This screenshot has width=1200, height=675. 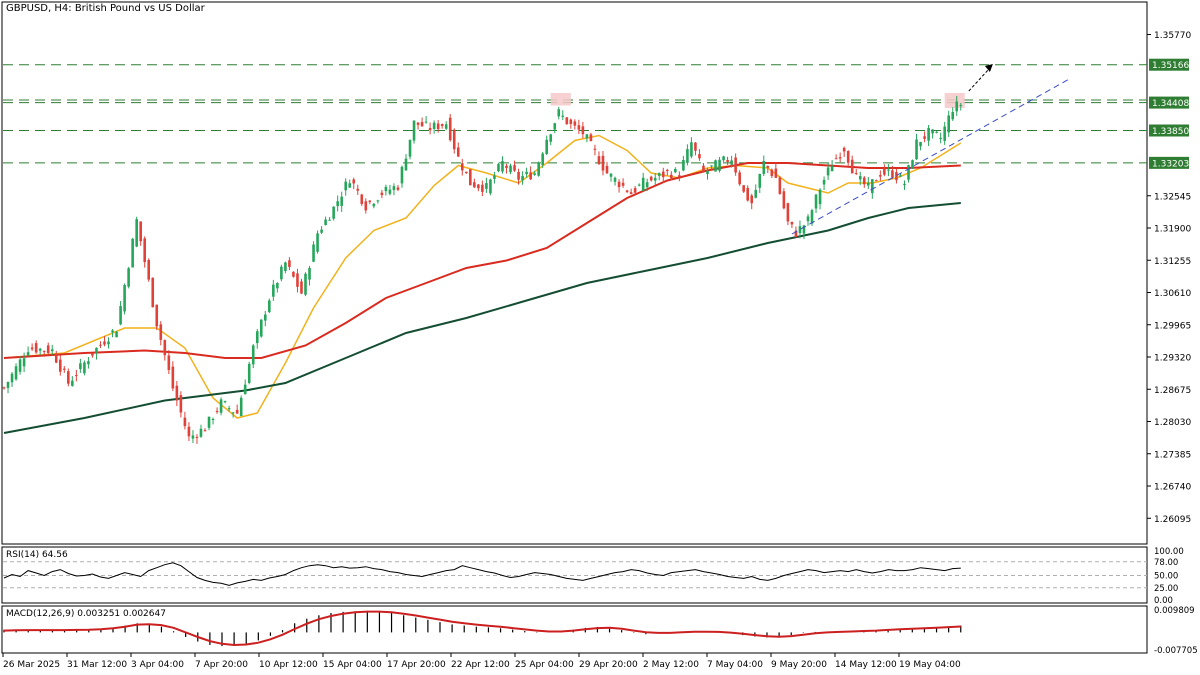 I want to click on projection-arrow-head, so click(x=988, y=68).